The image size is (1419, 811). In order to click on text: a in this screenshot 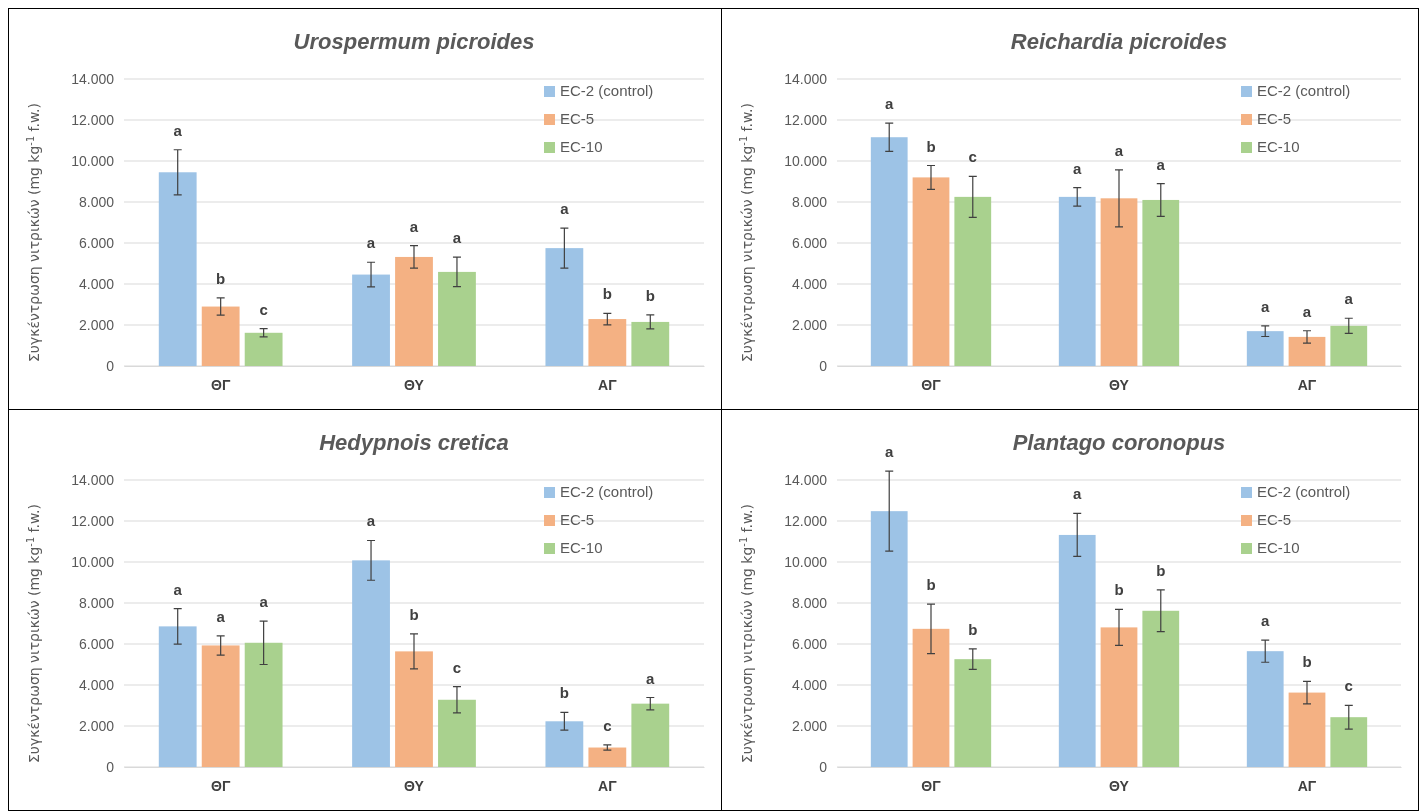, I will do `click(890, 452)`.